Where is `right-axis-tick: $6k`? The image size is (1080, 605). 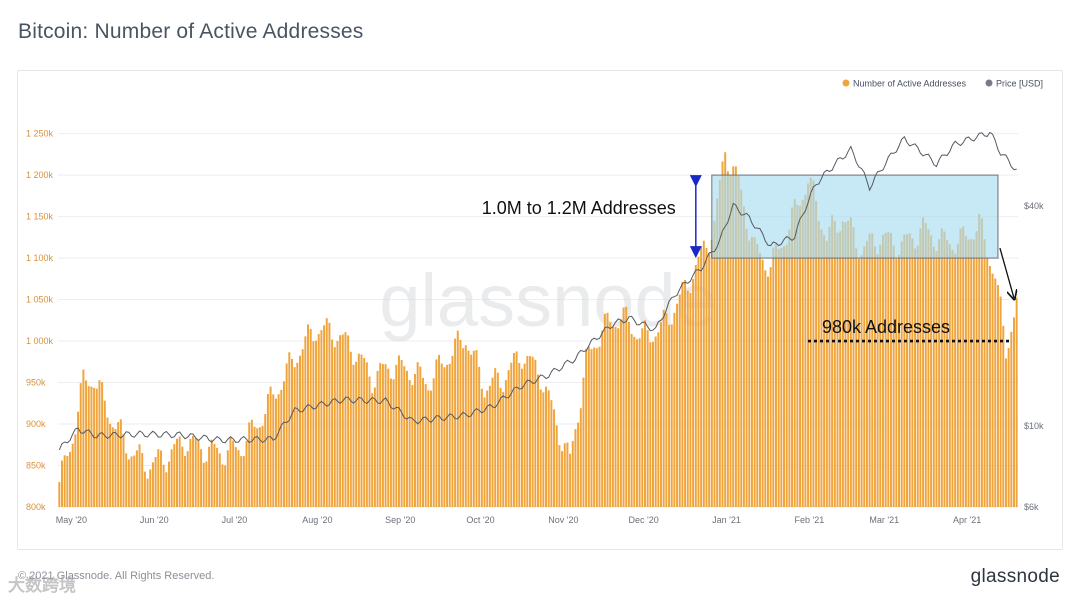 right-axis-tick: $6k is located at coordinates (1031, 507).